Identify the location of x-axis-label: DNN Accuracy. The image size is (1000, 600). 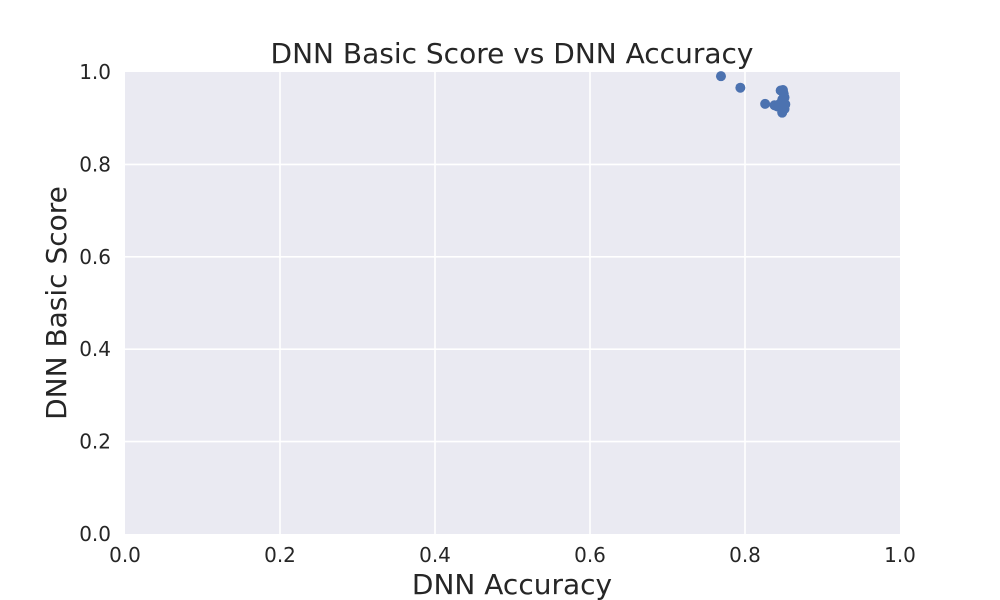
(512, 584).